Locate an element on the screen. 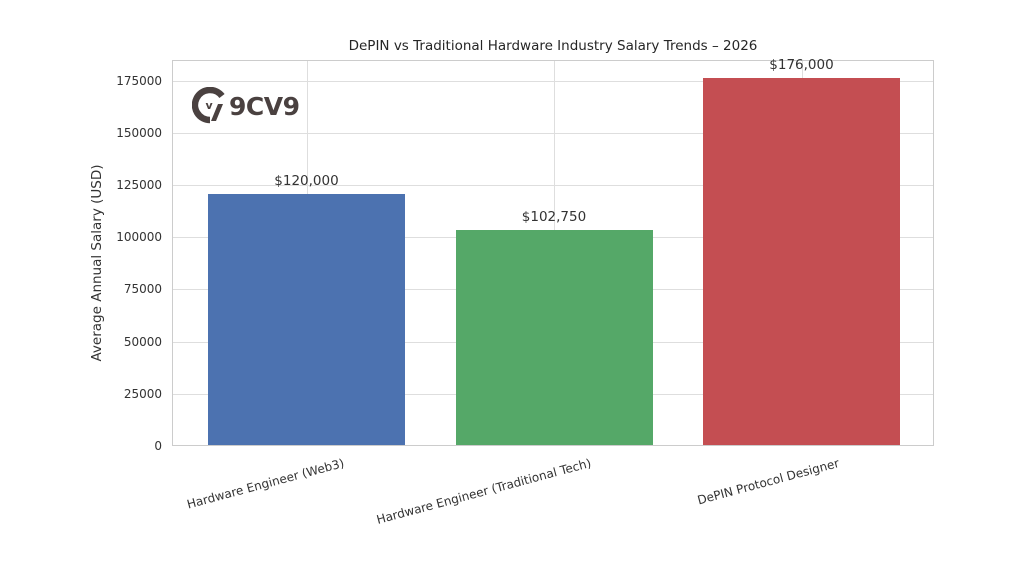 Image resolution: width=1024 pixels, height=576 pixels. y-tick-label: 100000 is located at coordinates (139, 237).